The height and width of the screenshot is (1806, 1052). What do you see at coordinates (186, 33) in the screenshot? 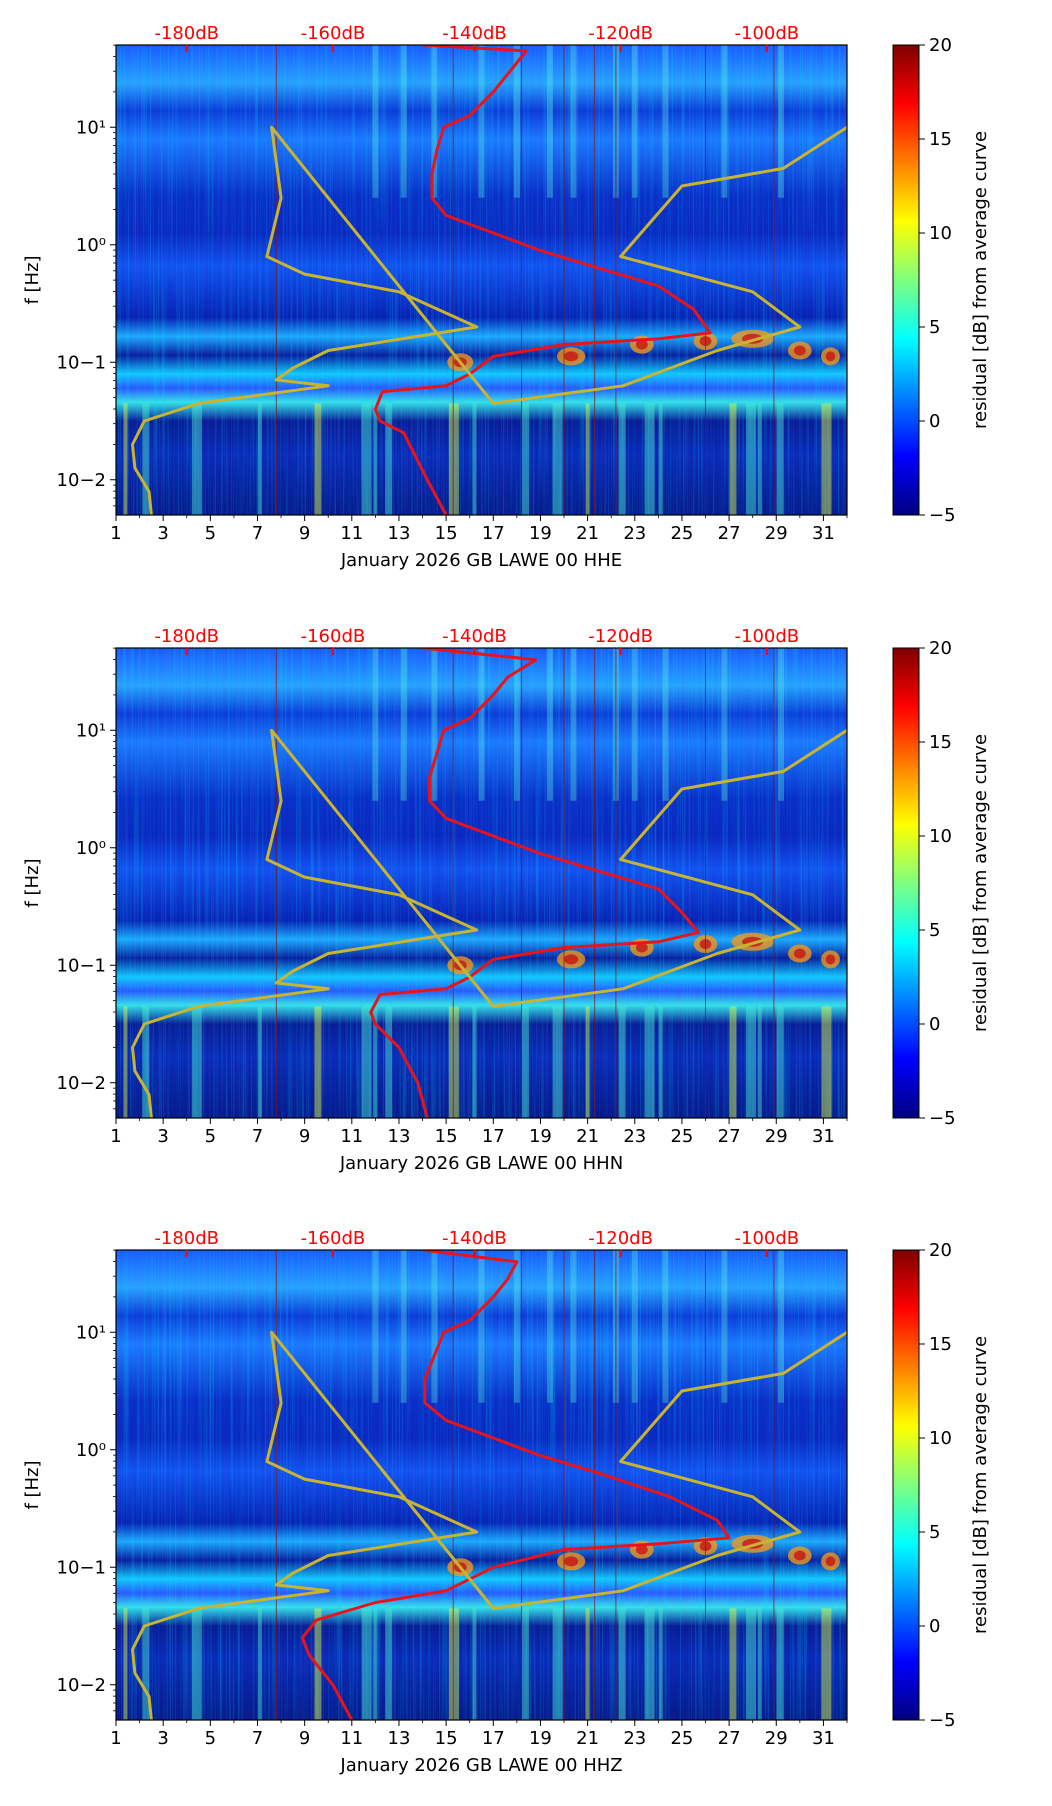
I see `top-db-label: -180dB` at bounding box center [186, 33].